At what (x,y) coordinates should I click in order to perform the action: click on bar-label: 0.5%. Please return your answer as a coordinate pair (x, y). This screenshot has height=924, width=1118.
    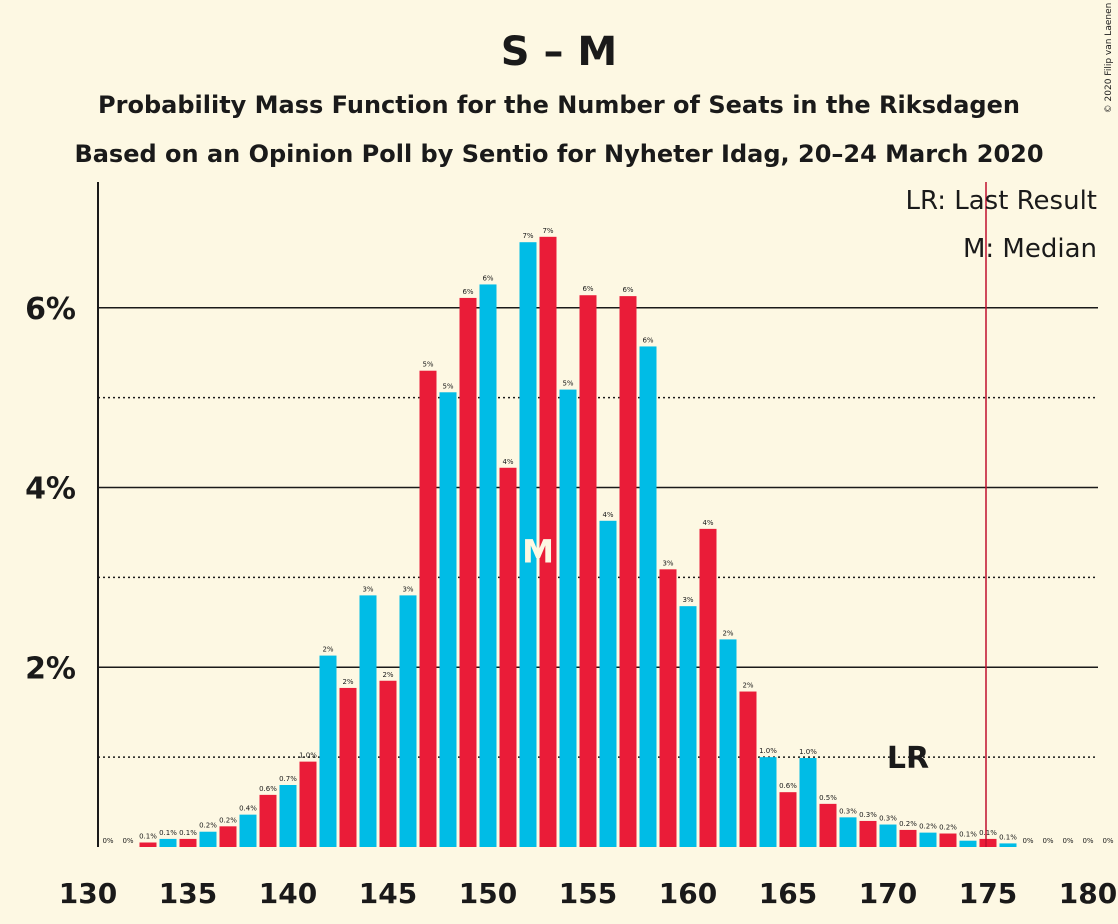
    Looking at the image, I should click on (828, 798).